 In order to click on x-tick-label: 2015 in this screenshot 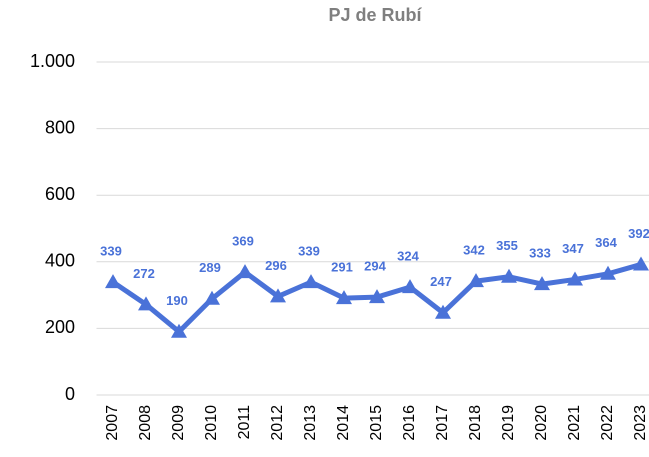, I will do `click(376, 423)`.